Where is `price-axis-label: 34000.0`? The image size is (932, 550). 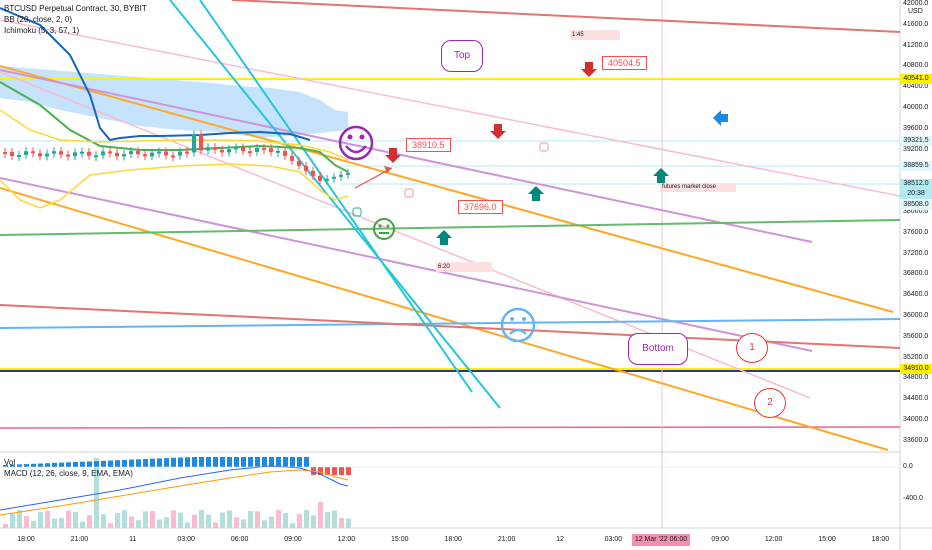
price-axis-label: 34000.0 is located at coordinates (916, 419).